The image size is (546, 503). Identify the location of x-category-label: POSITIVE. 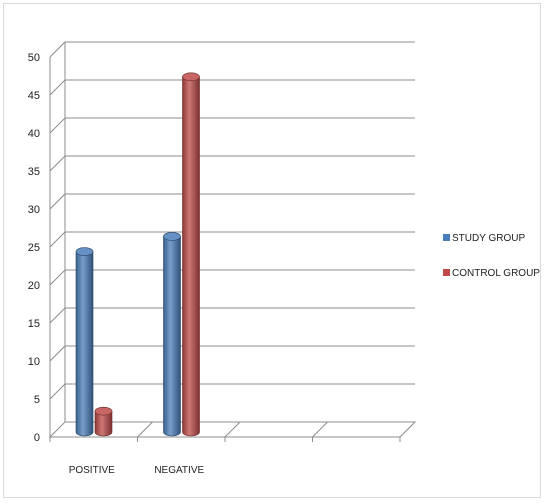
(92, 470).